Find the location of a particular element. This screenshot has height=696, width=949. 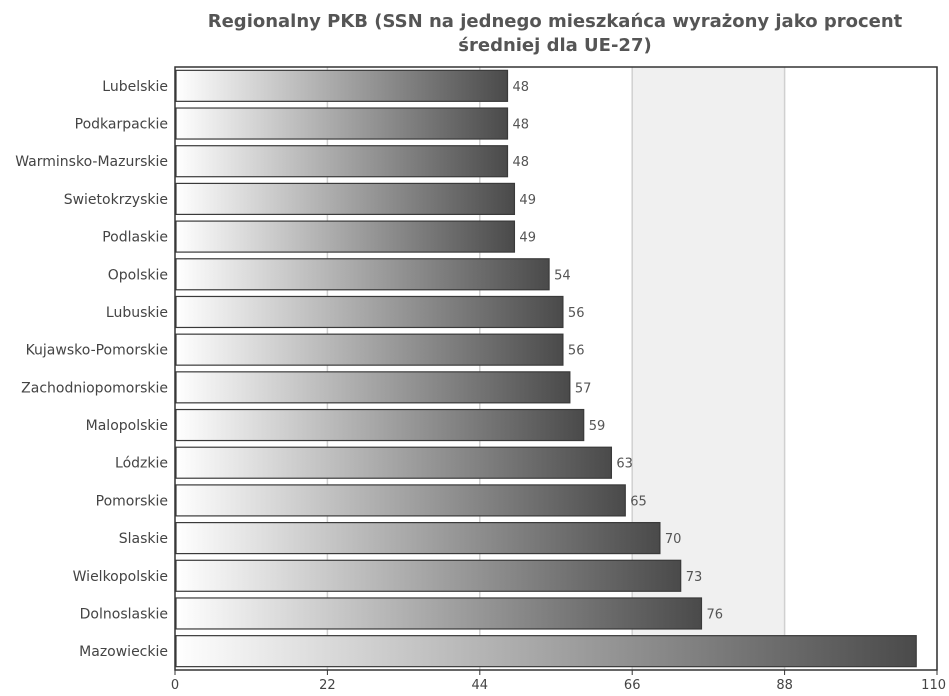

value-label-10: 63 is located at coordinates (624, 464).